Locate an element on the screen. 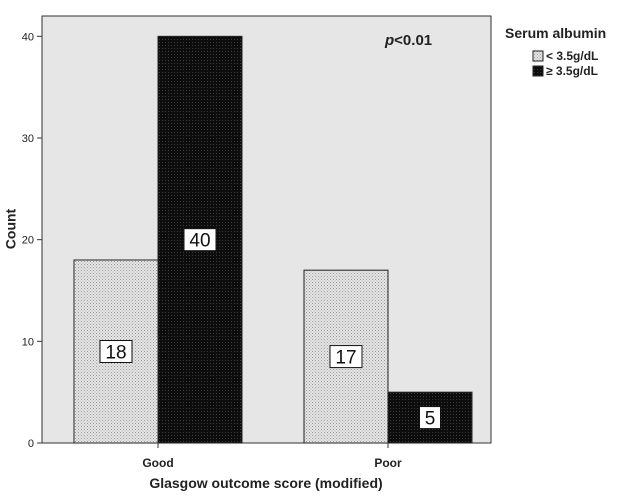  legend-swatch-low is located at coordinates (538, 56).